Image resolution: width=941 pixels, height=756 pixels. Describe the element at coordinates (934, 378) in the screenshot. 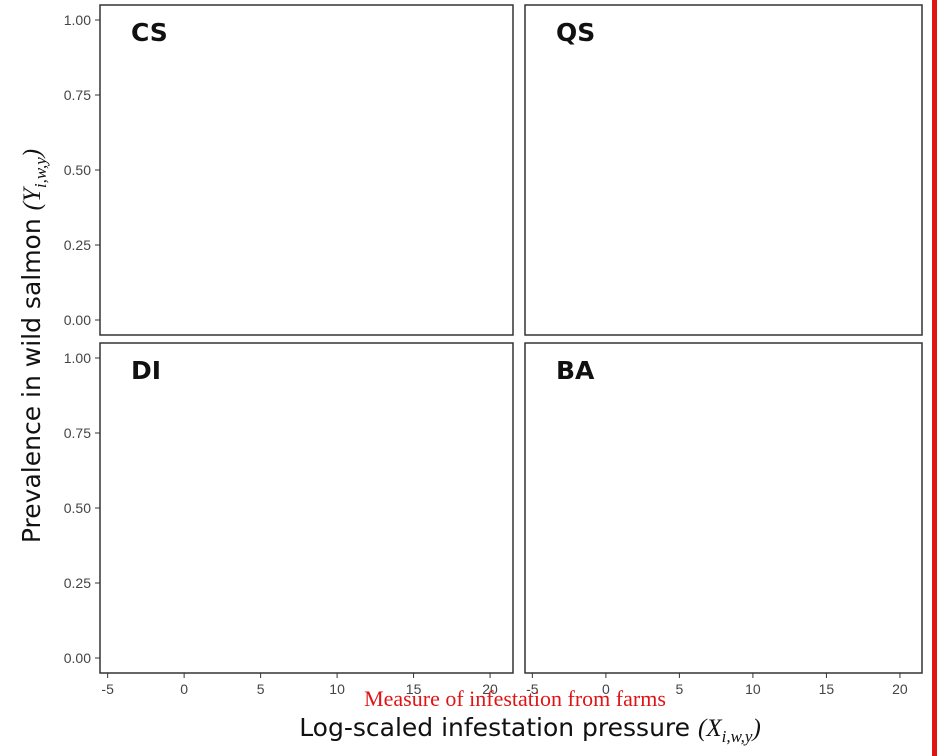

I see `red-edge-line` at that location.